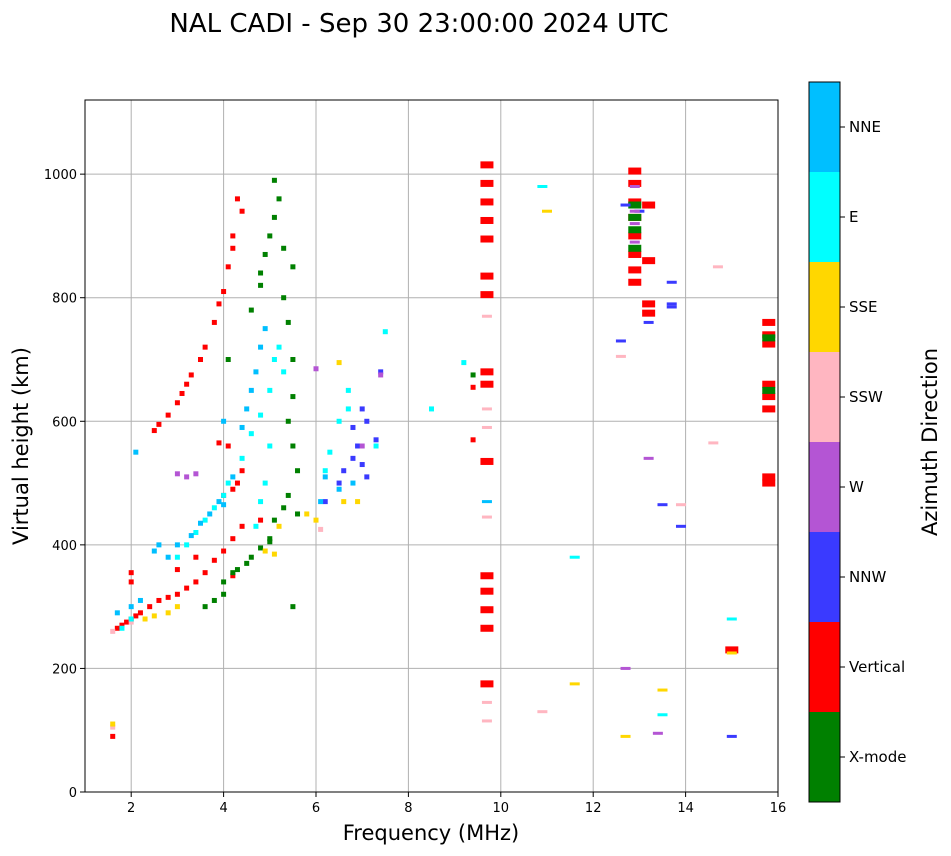  Describe the element at coordinates (877, 757) in the screenshot. I see `colorbar-label: X-mode` at that location.